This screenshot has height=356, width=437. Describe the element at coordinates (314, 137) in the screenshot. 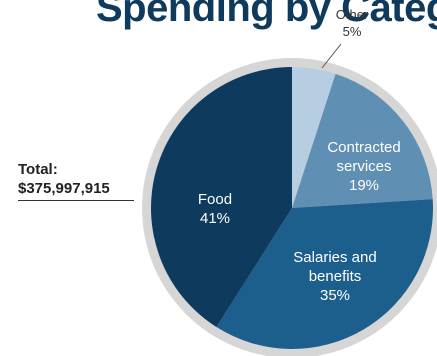

I see `pie-slice-other` at that location.